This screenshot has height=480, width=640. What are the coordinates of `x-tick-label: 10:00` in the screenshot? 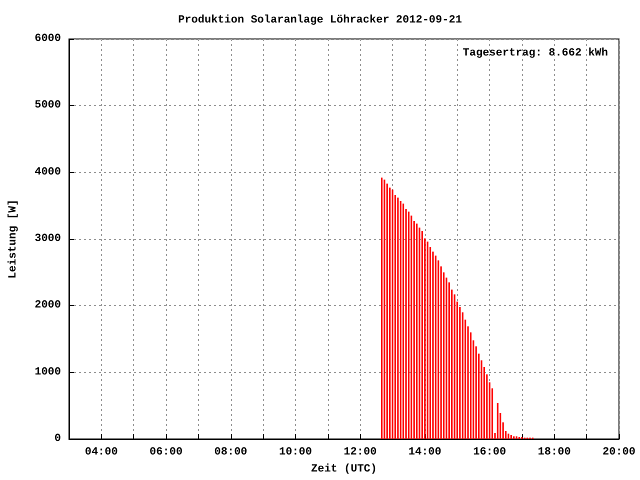 It's located at (295, 452).